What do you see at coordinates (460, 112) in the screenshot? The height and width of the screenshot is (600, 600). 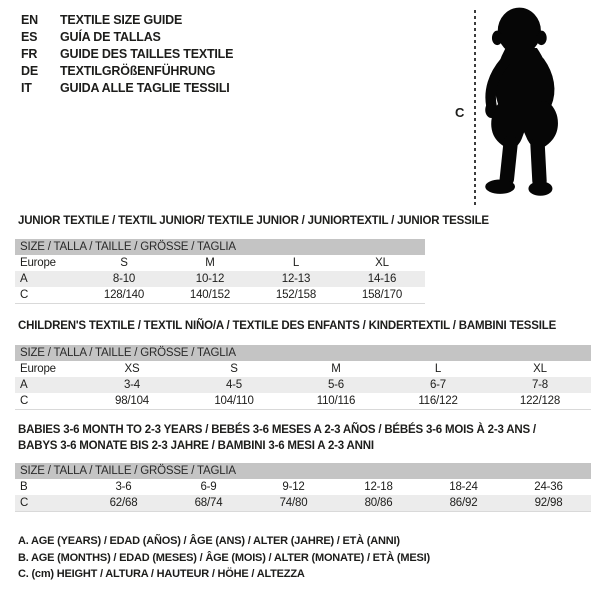 I see `height-measure-c-label: C` at bounding box center [460, 112].